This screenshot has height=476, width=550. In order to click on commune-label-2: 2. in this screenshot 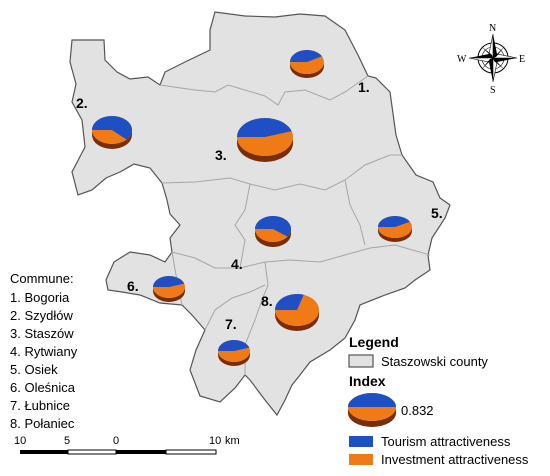, I will do `click(82, 103)`.